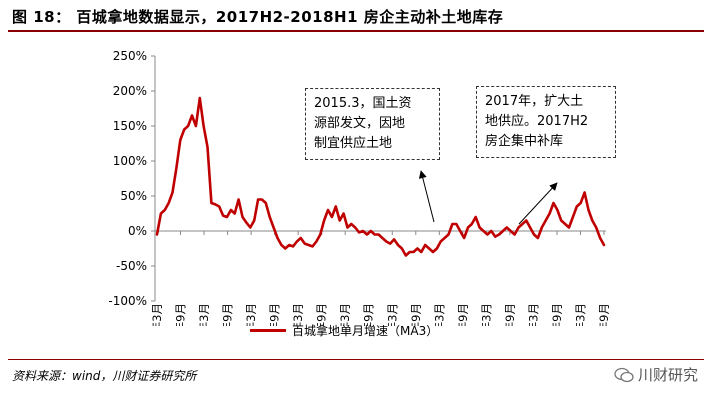 The image size is (712, 405). Describe the element at coordinates (510, 314) in the screenshot. I see `x-tick-label: 2016年9月` at that location.